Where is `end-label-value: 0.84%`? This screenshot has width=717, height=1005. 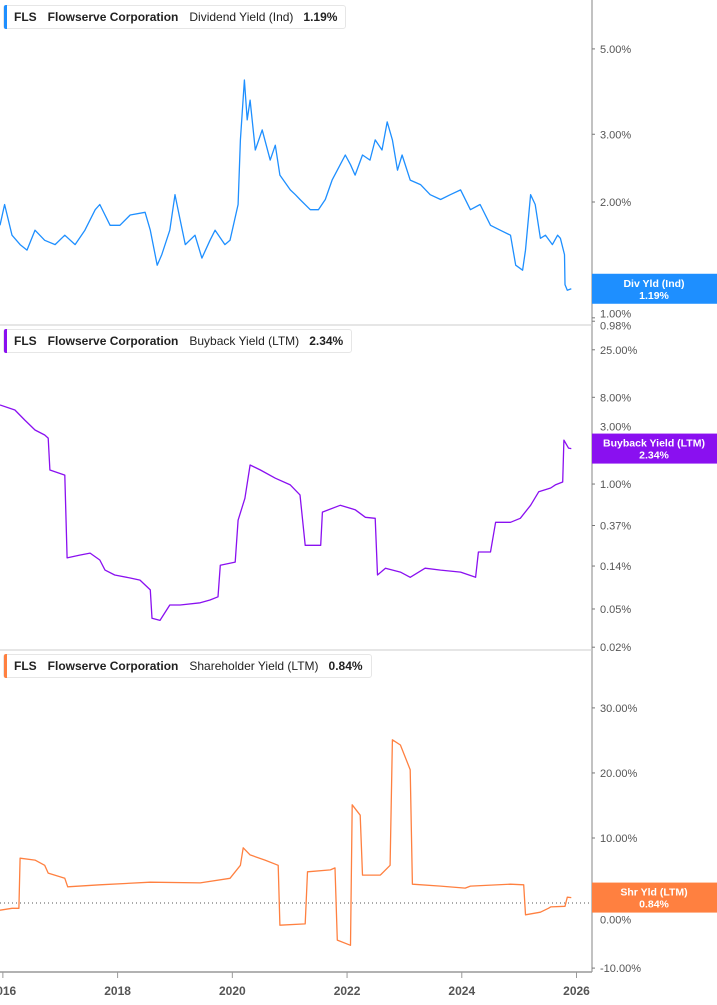 end-label-value: 0.84% is located at coordinates (654, 905).